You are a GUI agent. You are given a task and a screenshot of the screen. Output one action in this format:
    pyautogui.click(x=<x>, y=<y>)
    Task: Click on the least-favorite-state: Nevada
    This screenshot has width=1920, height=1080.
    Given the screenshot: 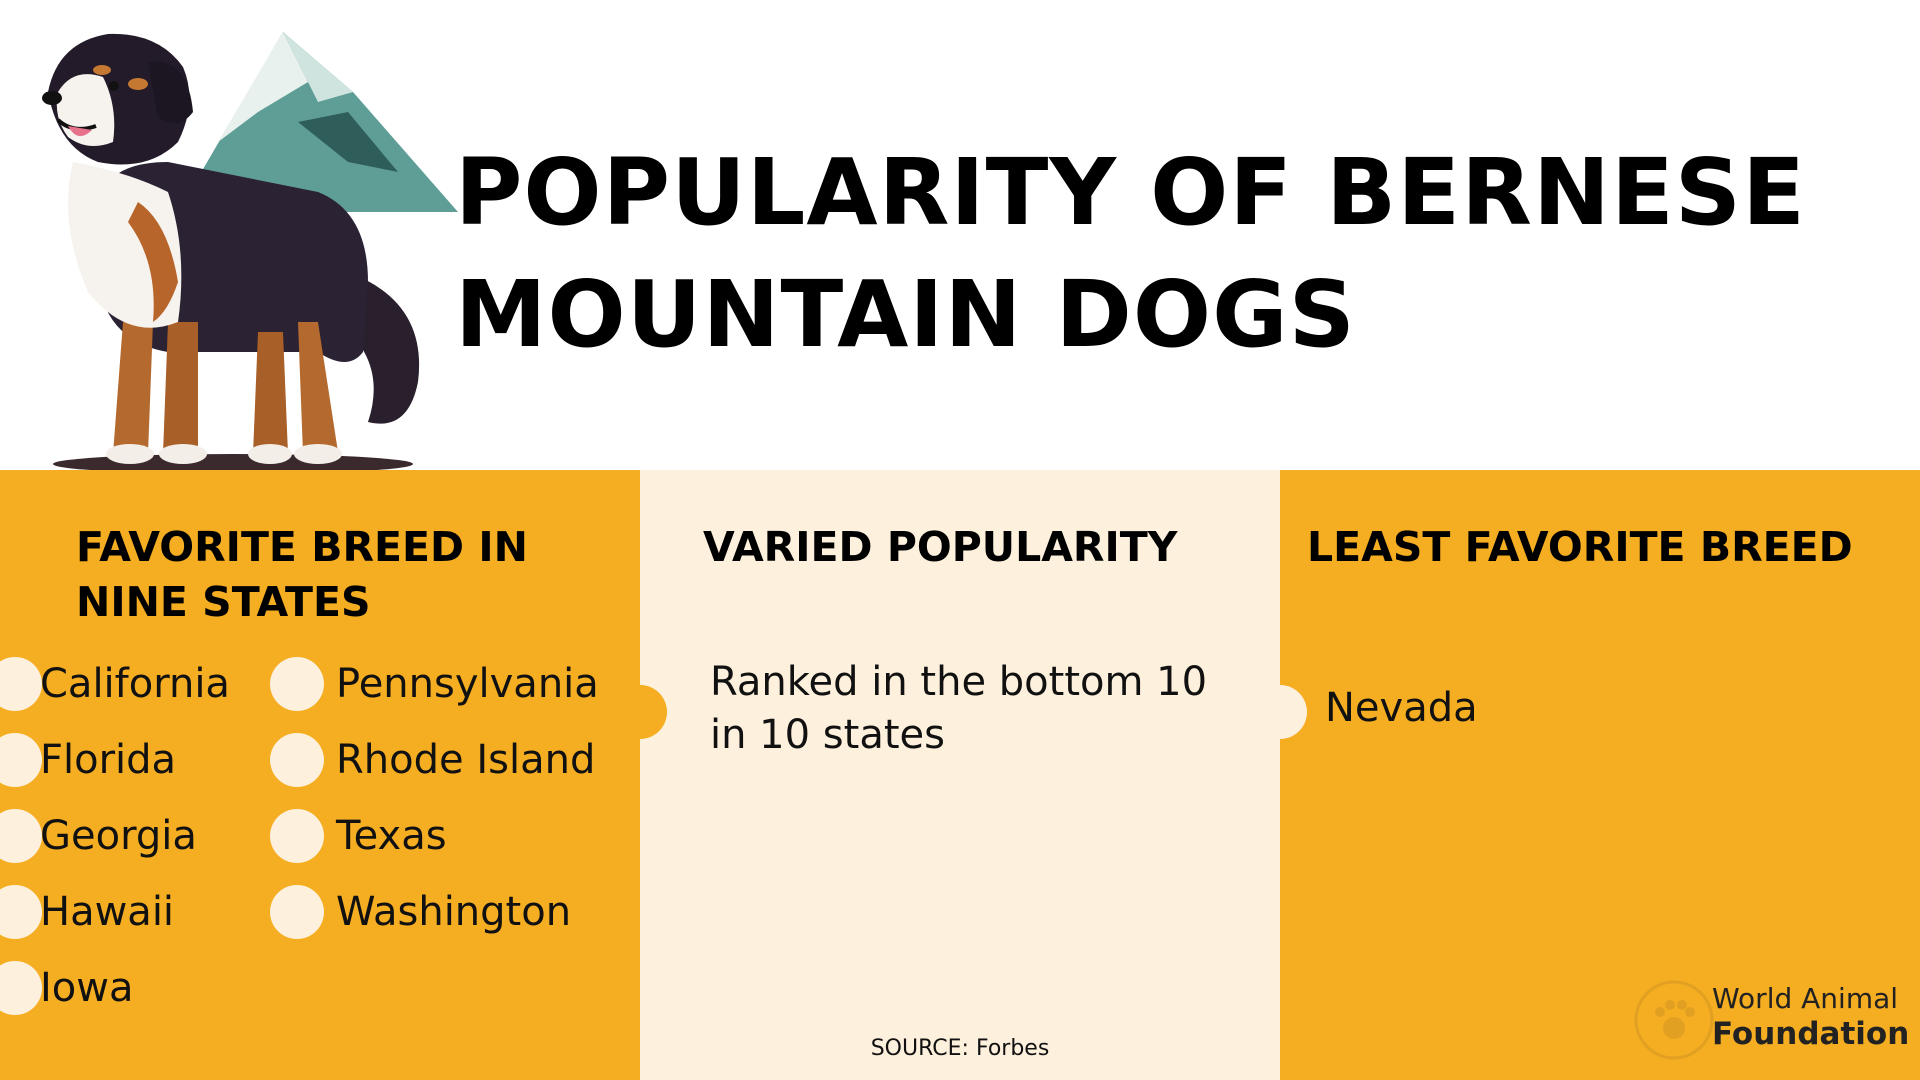 What is the action you would take?
    pyautogui.click(x=1401, y=708)
    